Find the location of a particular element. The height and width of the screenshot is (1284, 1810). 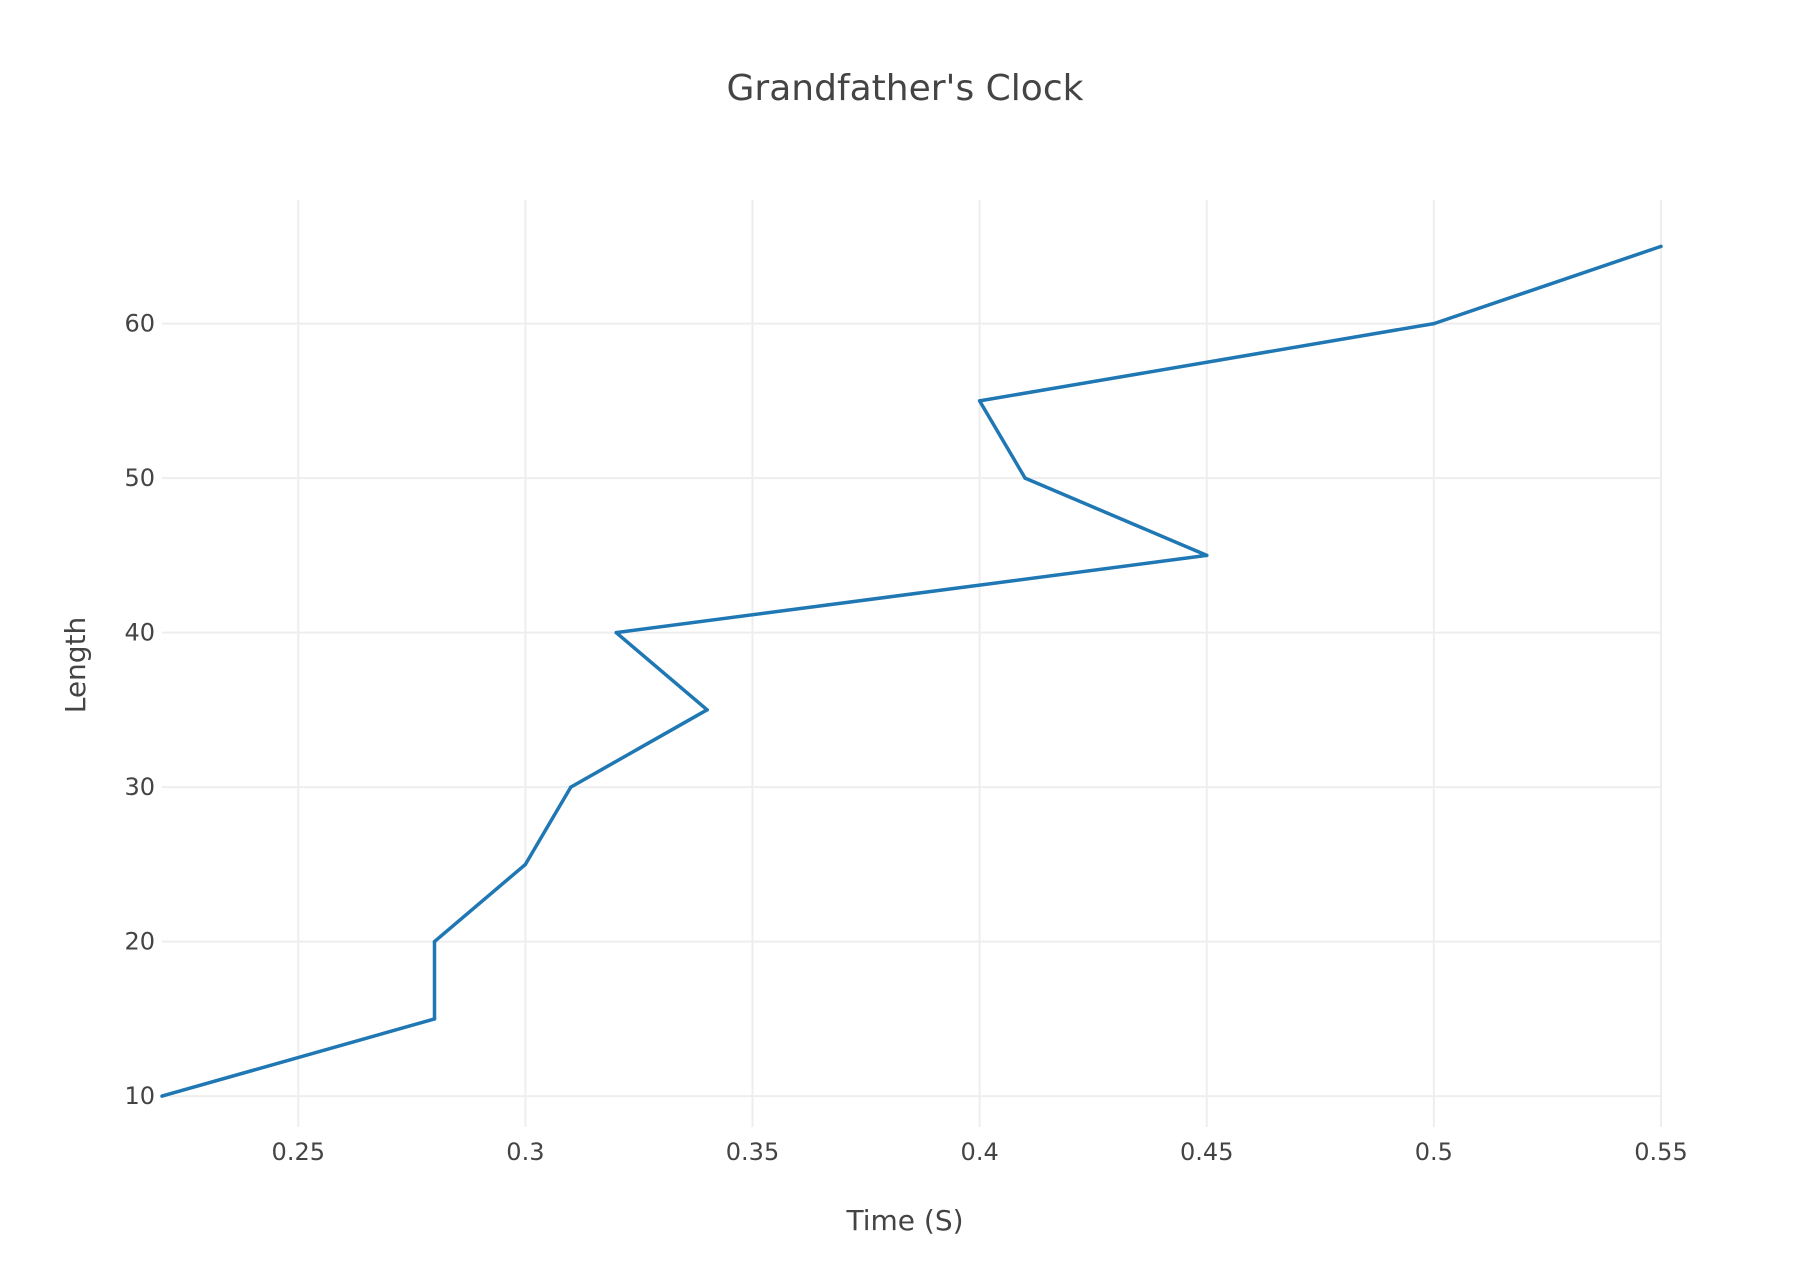

chart-title: Grandfather's Clock is located at coordinates (905, 88).